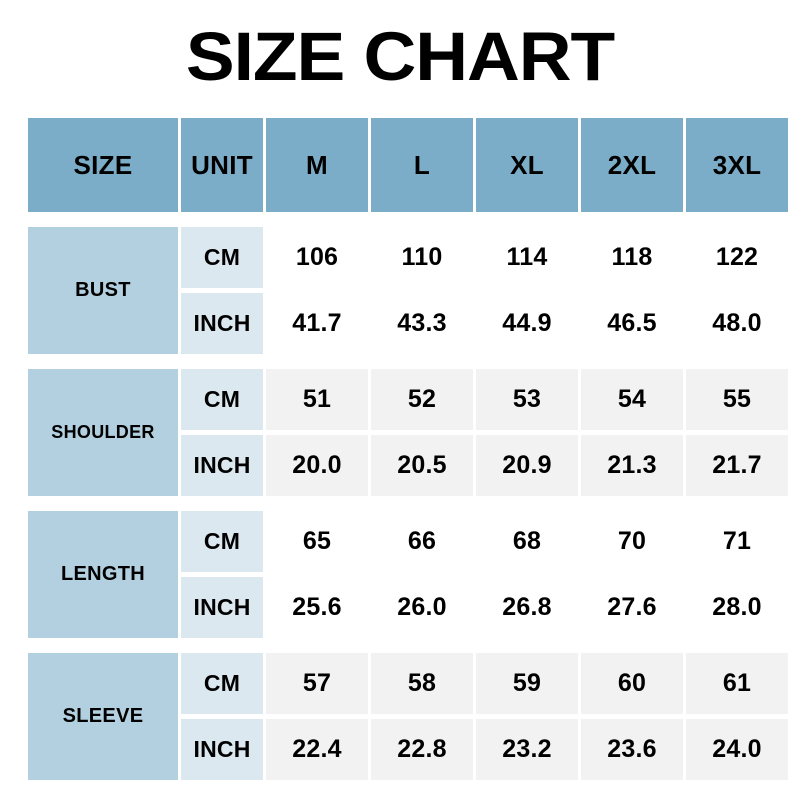 The width and height of the screenshot is (800, 800). What do you see at coordinates (422, 683) in the screenshot?
I see `value-cell: 58` at bounding box center [422, 683].